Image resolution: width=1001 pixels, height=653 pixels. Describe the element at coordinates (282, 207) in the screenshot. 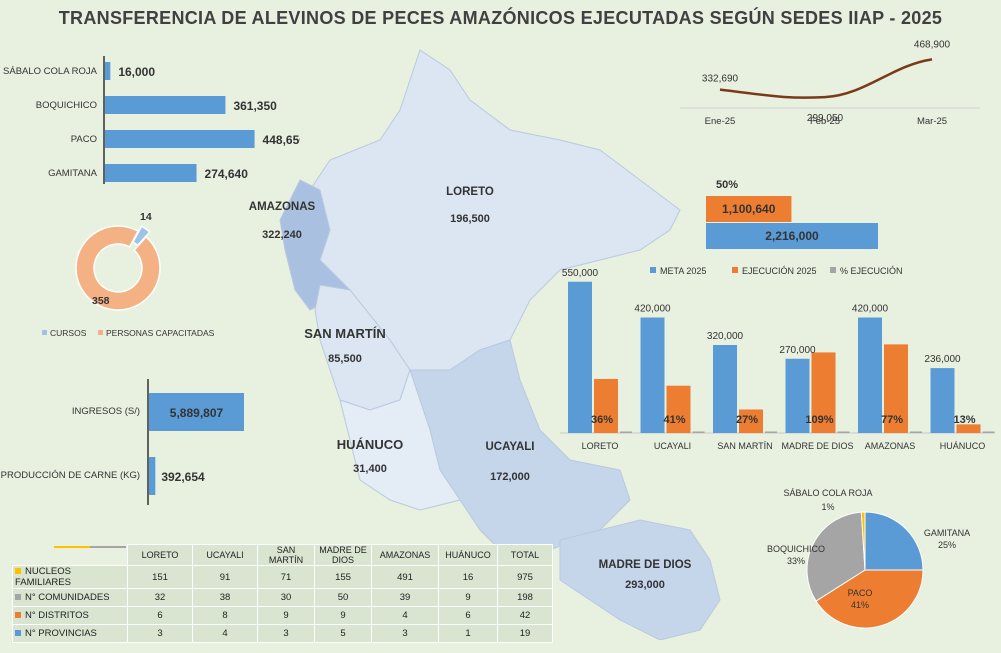

I see `map-region-name: AMAZONAS` at that location.